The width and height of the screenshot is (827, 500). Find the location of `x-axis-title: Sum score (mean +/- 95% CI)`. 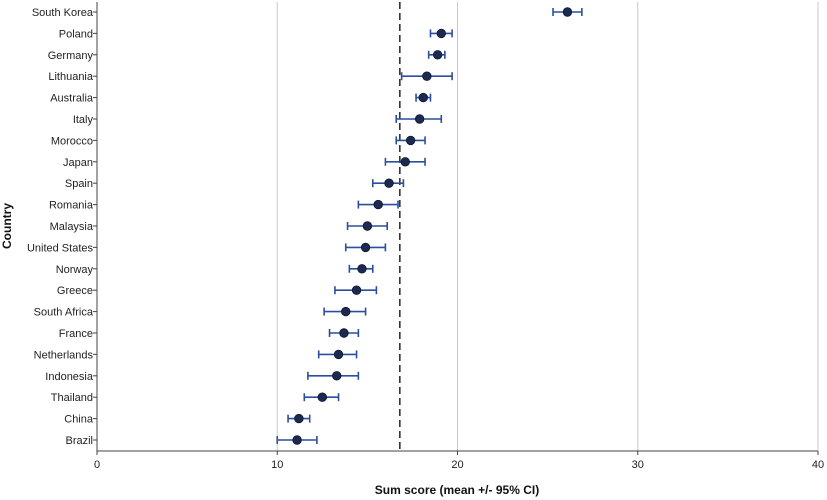

x-axis-title: Sum score (mean +/- 95% CI) is located at coordinates (457, 490).